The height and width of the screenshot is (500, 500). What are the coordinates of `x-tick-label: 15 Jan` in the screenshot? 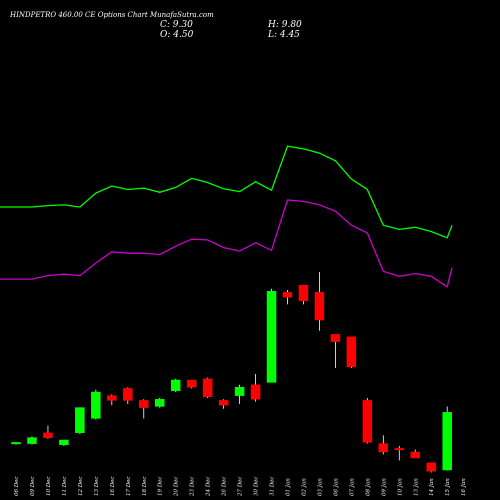 It's located at (448, 487).